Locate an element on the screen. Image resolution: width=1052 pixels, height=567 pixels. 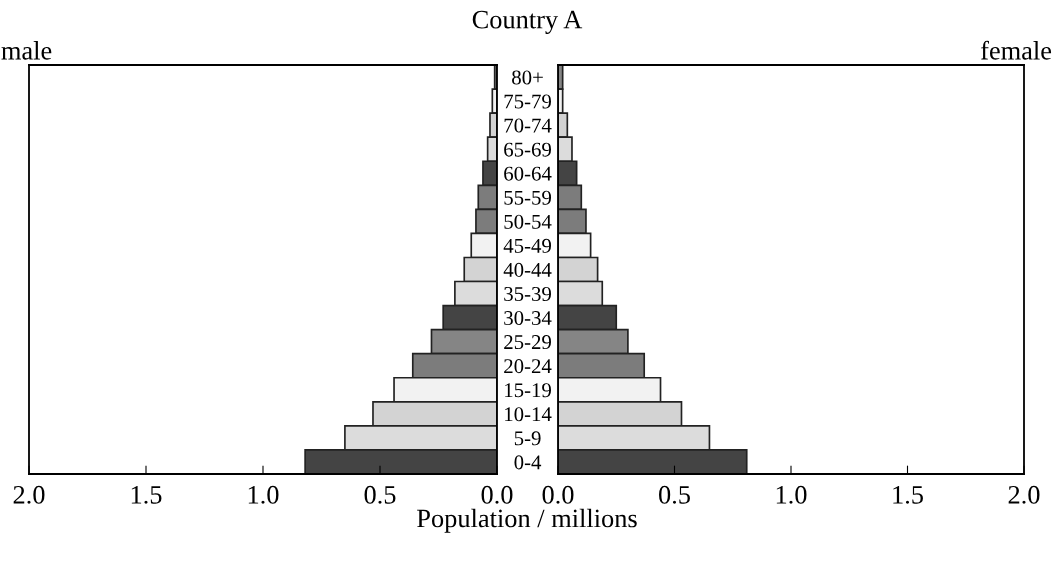
chart-title: female is located at coordinates (1016, 50).